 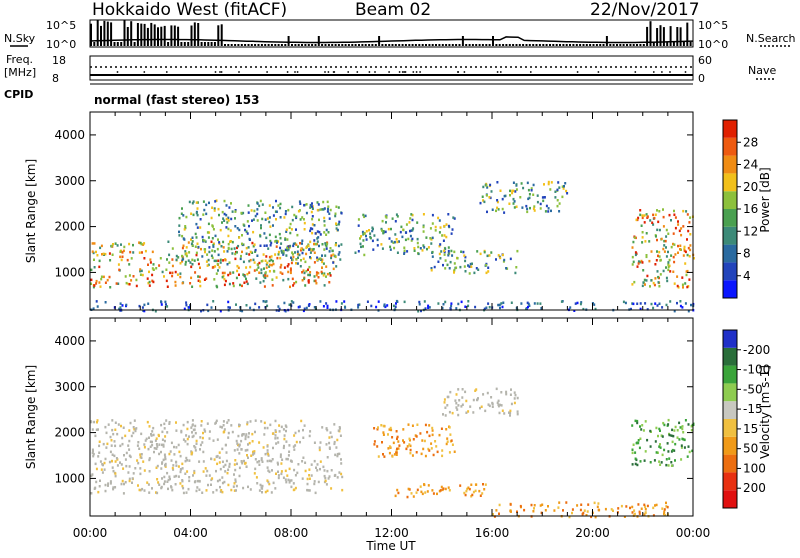 I want to click on velocity-colorbar-swatch, so click(x=730, y=463).